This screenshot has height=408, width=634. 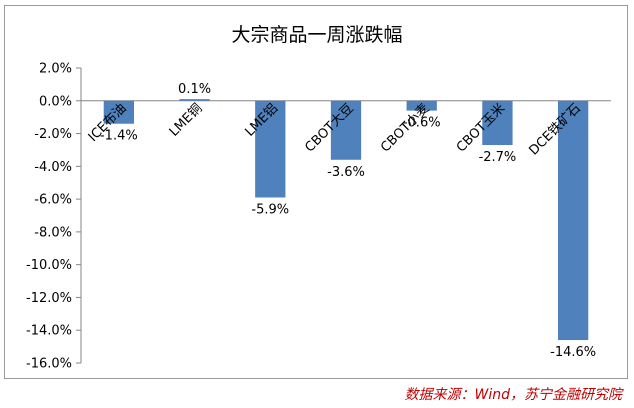 What do you see at coordinates (316, 35) in the screenshot?
I see `chart-title: 大宗商品一周涨跌幅` at bounding box center [316, 35].